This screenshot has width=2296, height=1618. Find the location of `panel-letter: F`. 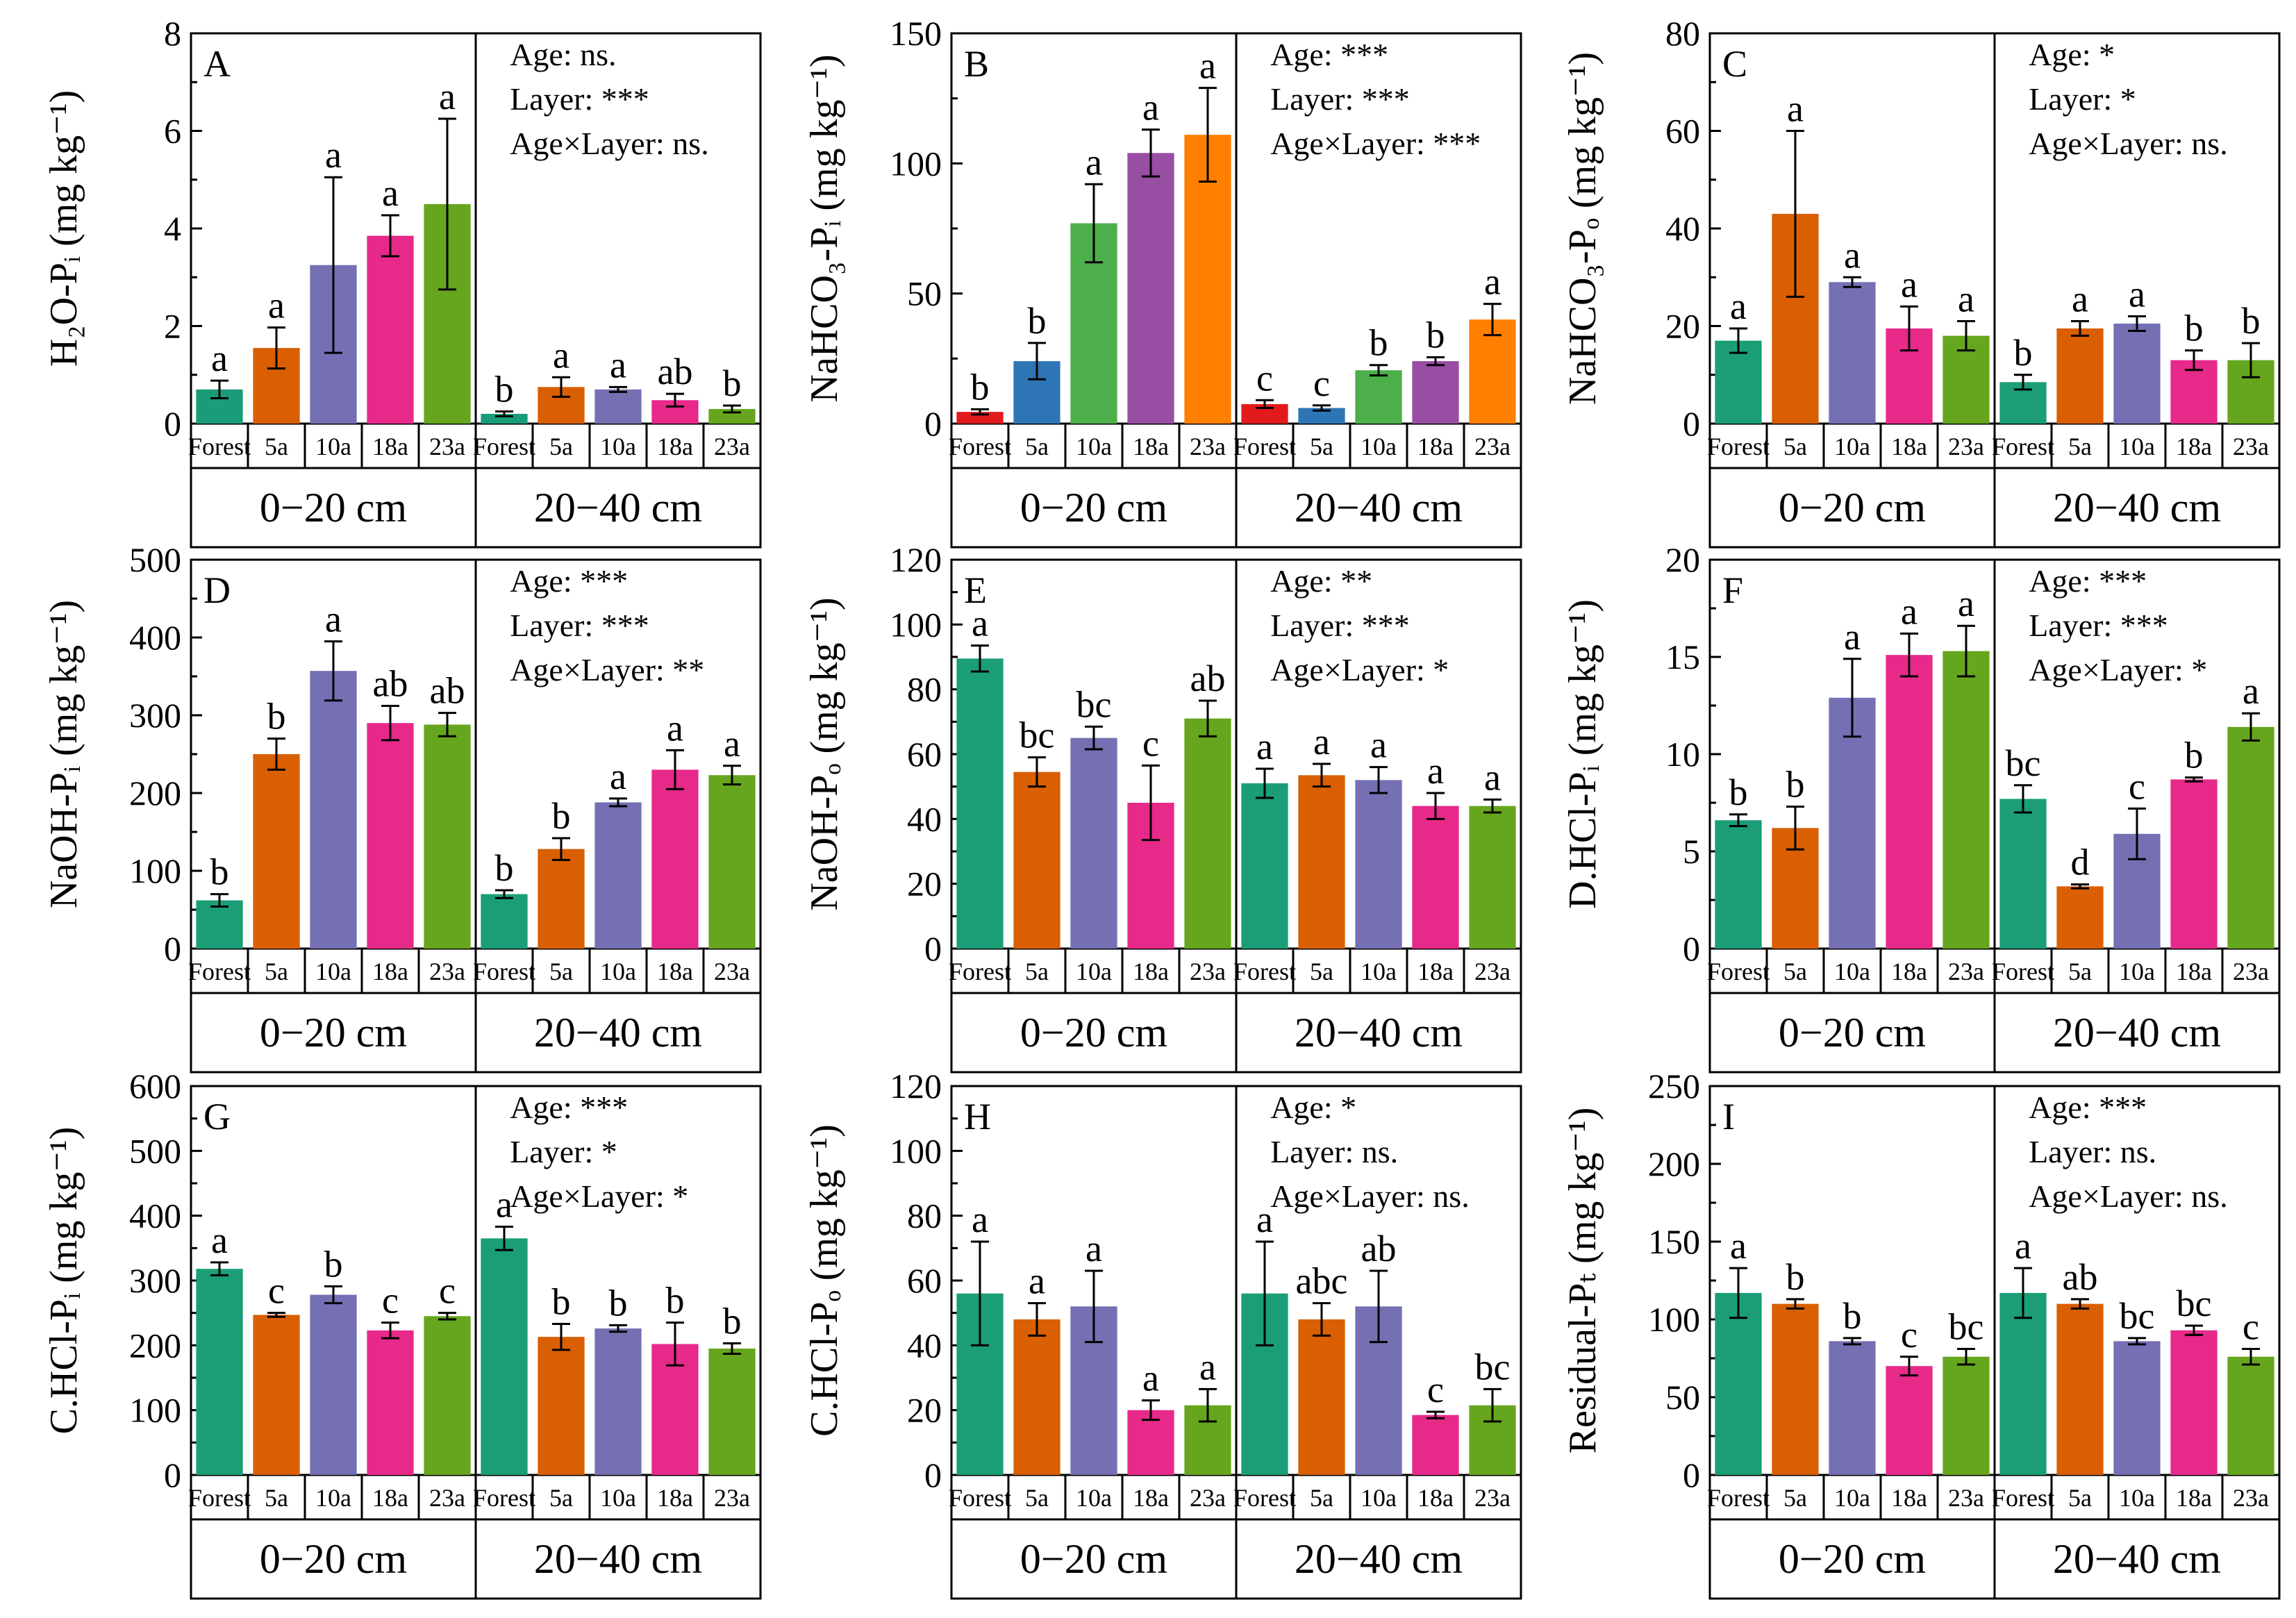

panel-letter: F is located at coordinates (1733, 590).